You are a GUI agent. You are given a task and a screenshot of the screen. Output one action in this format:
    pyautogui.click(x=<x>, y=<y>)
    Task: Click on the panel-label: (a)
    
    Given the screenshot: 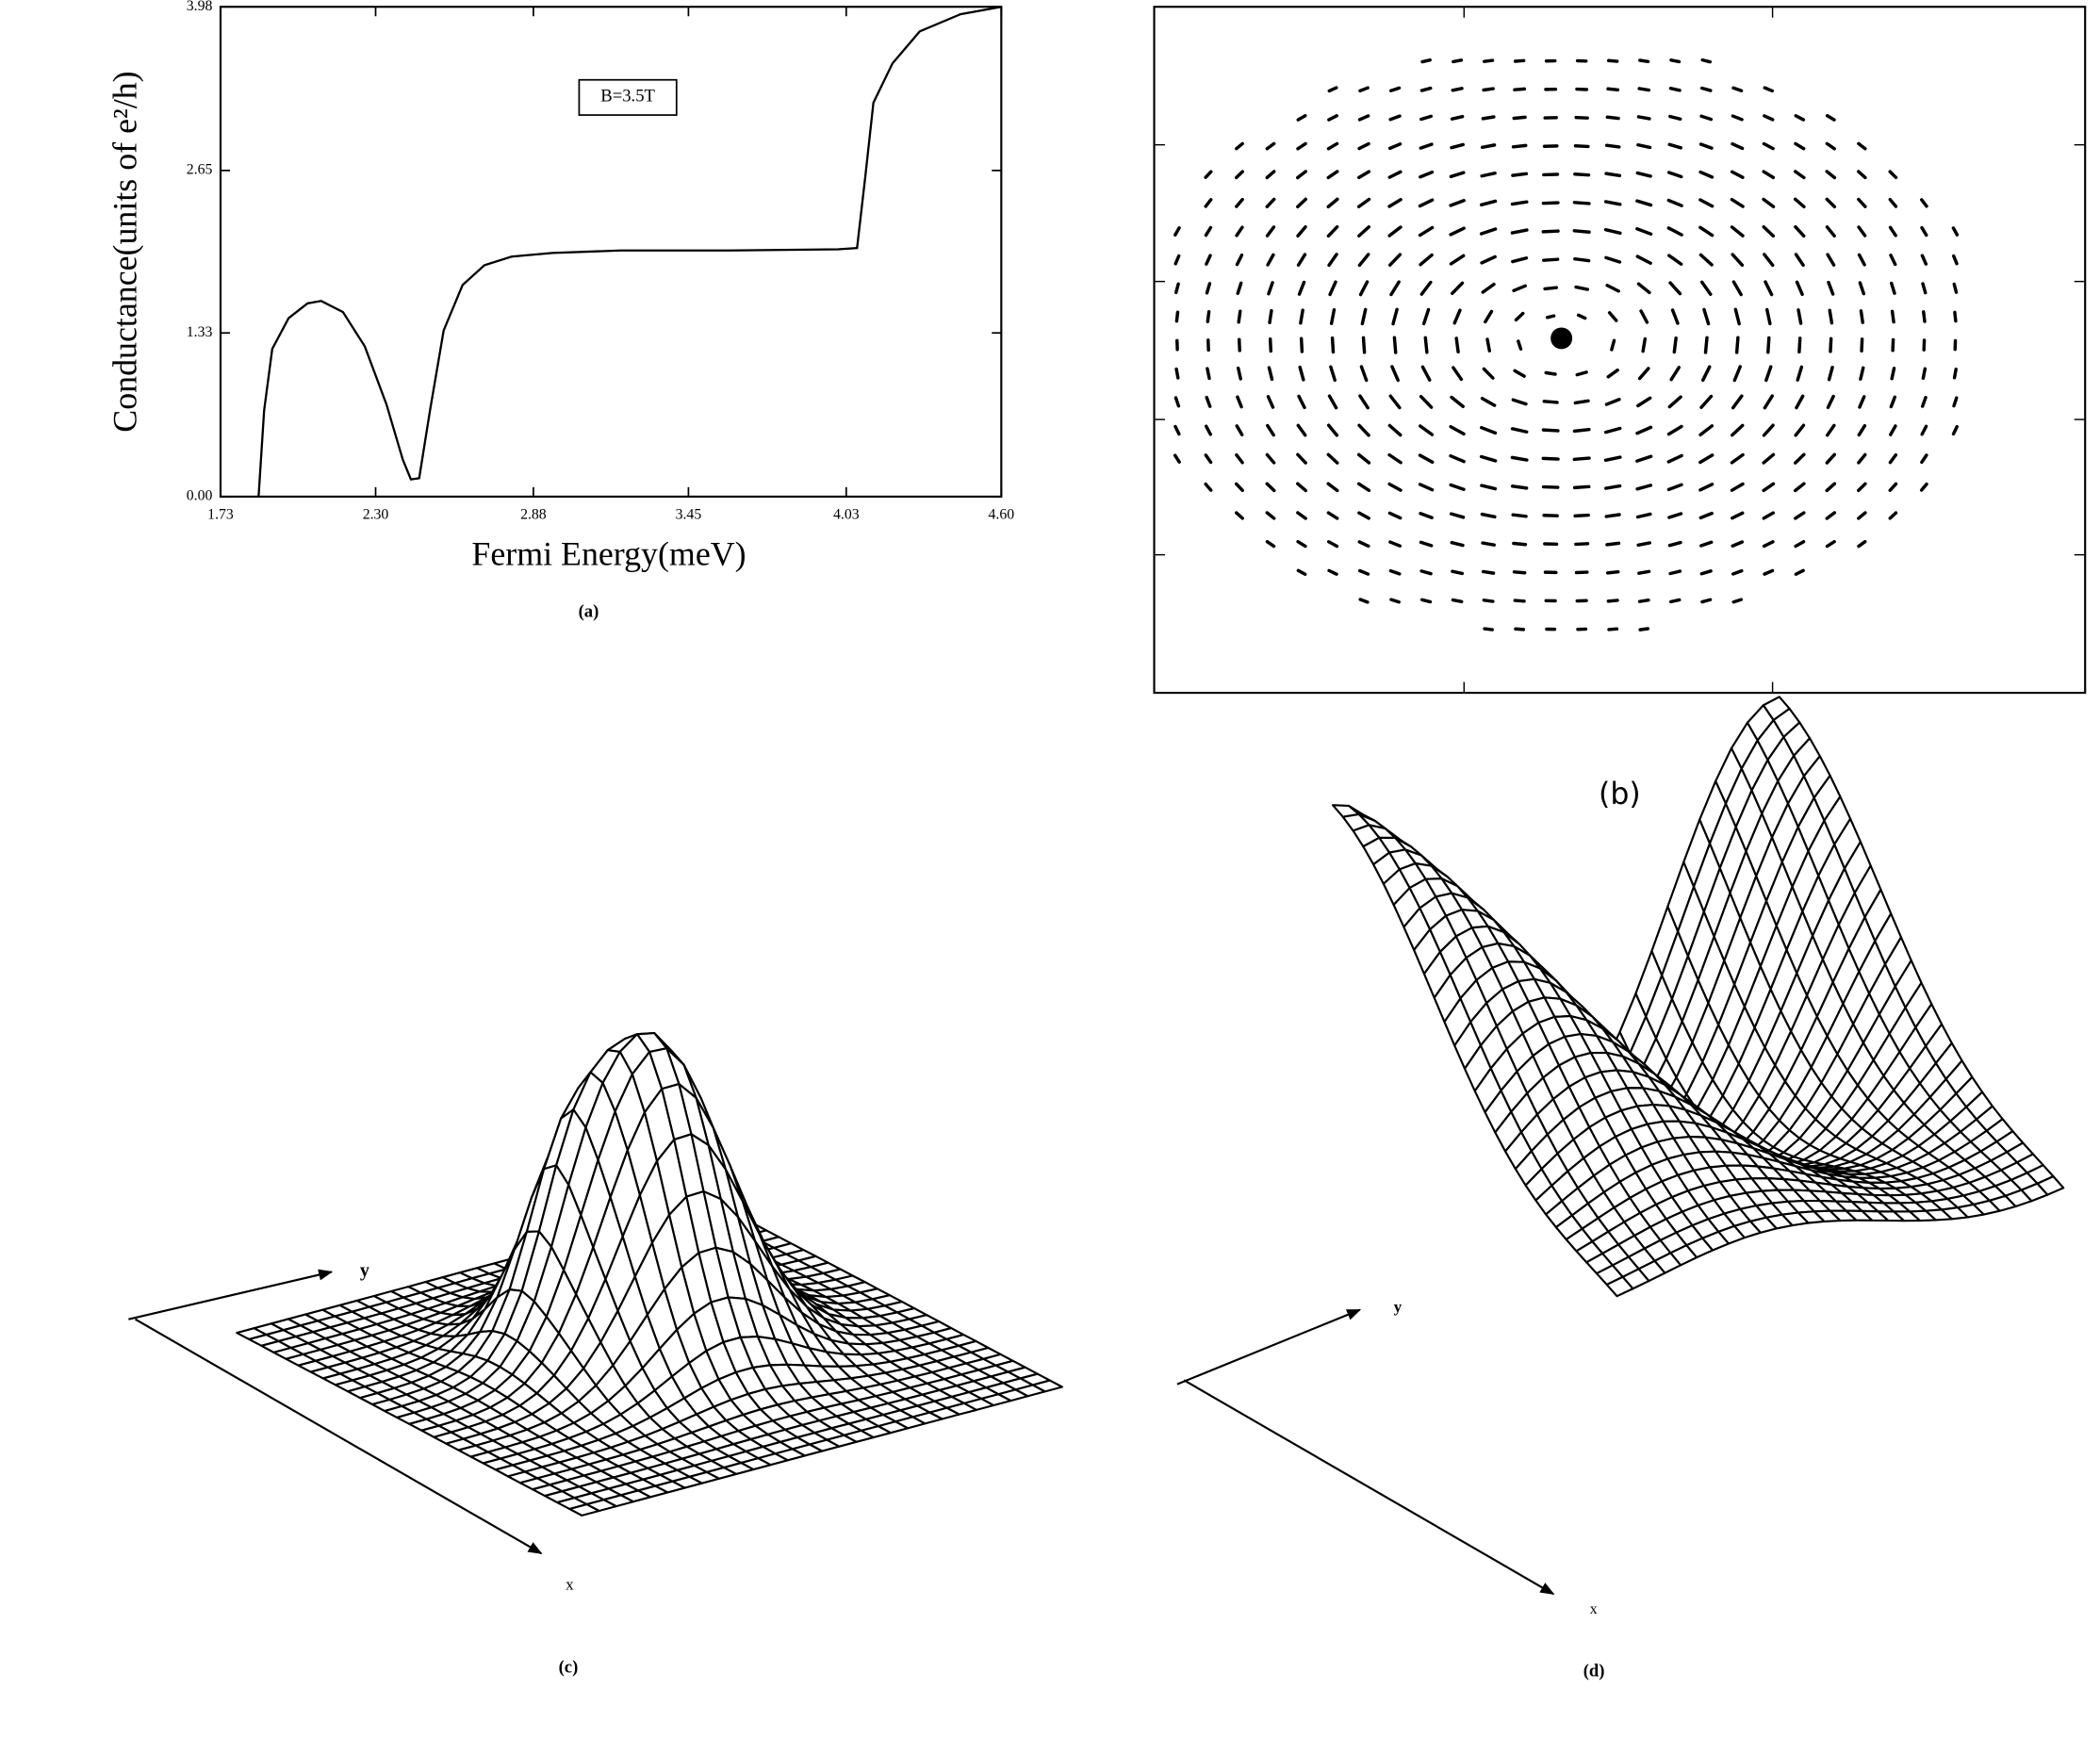 What is the action you would take?
    pyautogui.click(x=589, y=612)
    